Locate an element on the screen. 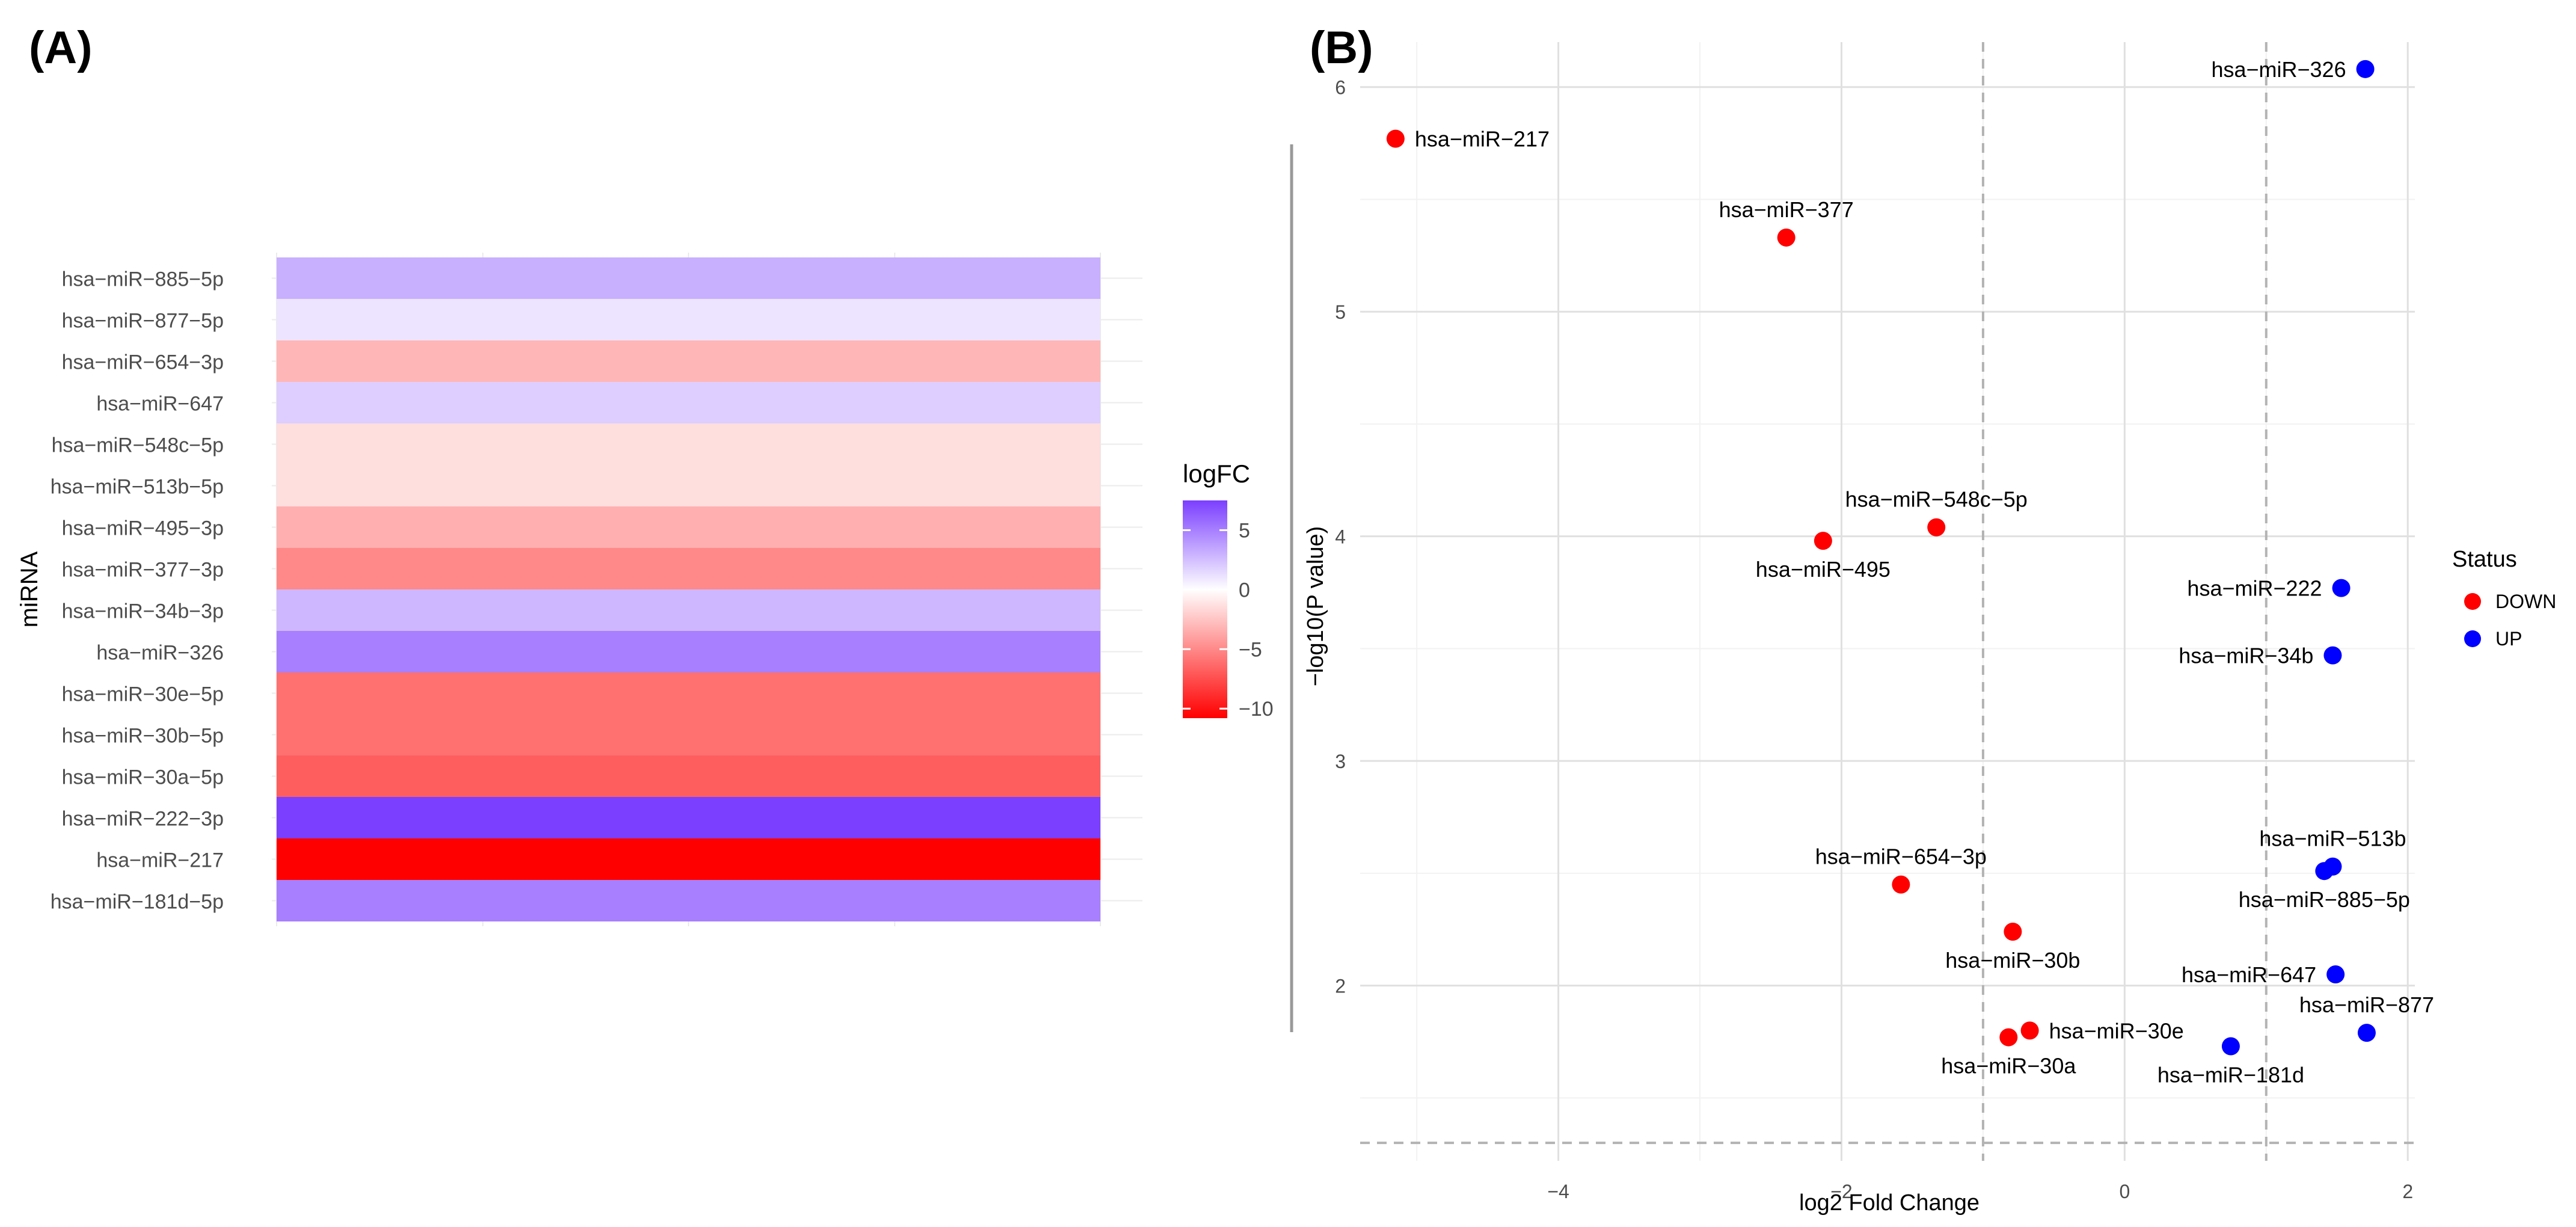  volcano-point-label: hsa−miR−34b is located at coordinates (2246, 656).